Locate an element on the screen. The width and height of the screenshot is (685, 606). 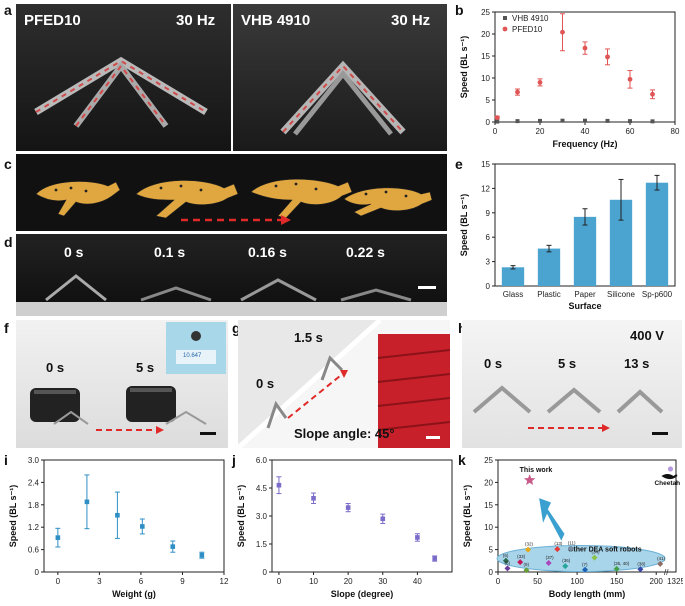
x-axis-label: Weight (g) is located at coordinates (134, 594).